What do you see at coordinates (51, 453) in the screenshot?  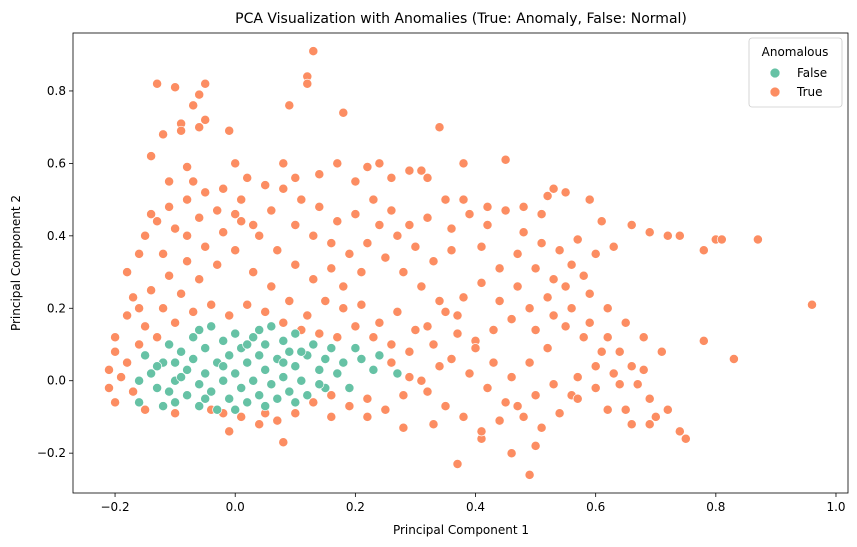 I see `y-tick-label: −0.2` at bounding box center [51, 453].